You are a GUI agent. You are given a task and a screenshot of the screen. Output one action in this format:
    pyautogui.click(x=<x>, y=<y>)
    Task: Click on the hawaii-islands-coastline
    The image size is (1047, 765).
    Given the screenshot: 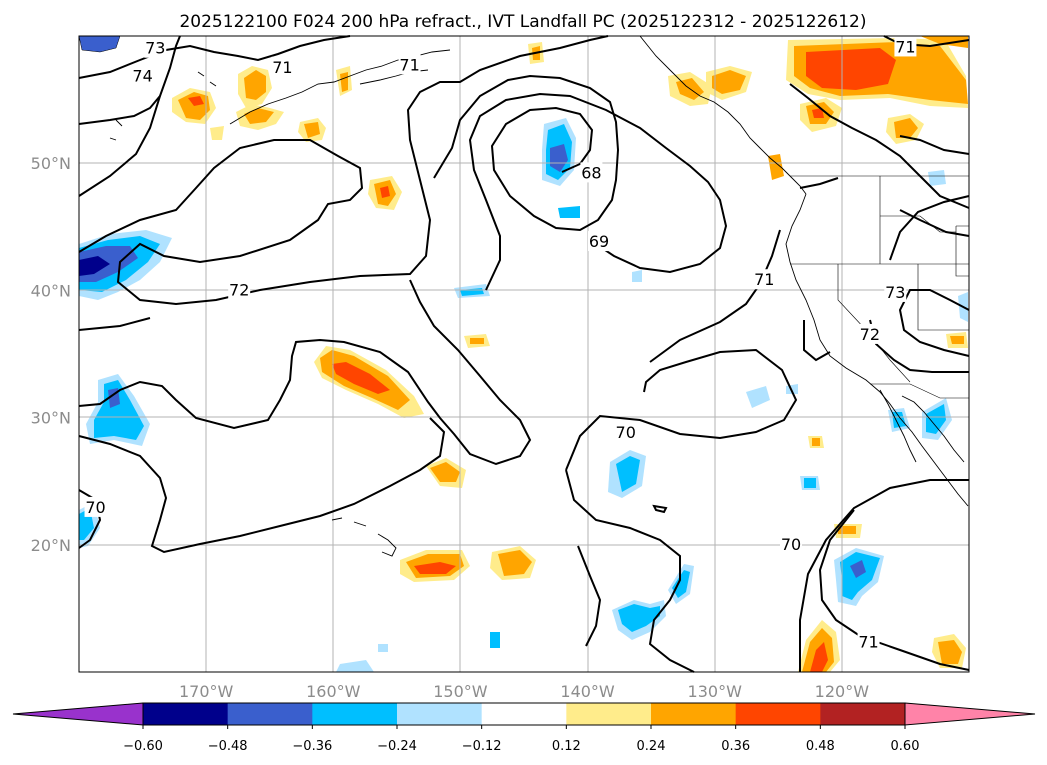 What is the action you would take?
    pyautogui.click(x=364, y=537)
    